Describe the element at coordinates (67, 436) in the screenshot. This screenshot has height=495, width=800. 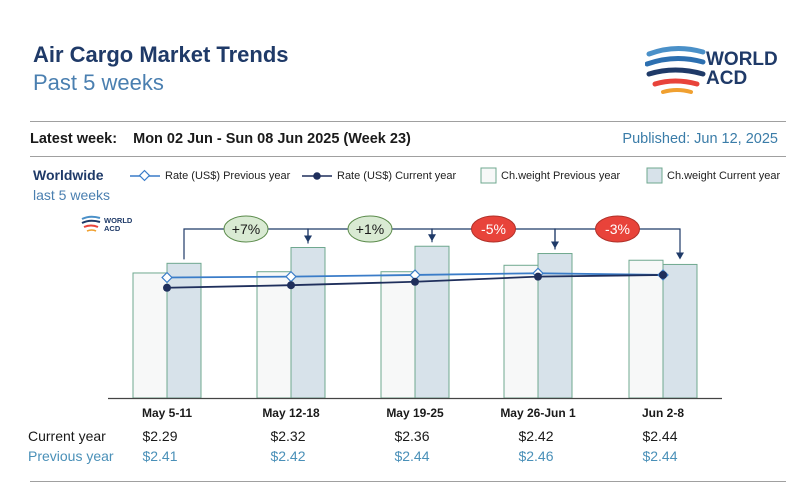
I see `table-current-label: Current year` at that location.